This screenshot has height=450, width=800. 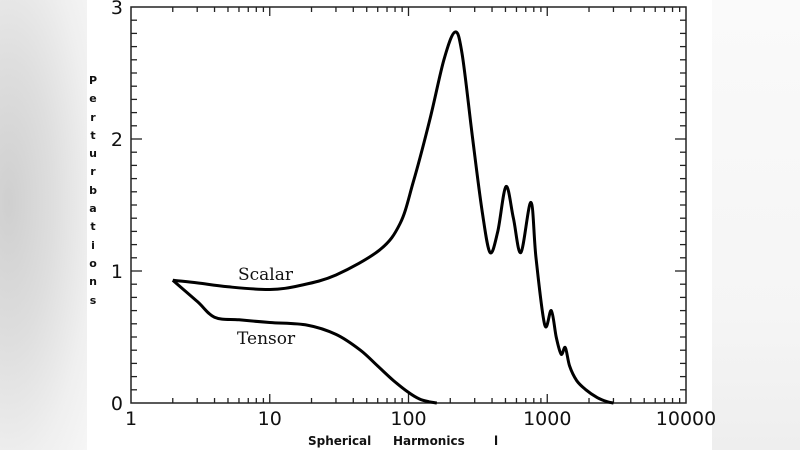 What do you see at coordinates (93, 99) in the screenshot?
I see `y-axis-label-letter: e` at bounding box center [93, 99].